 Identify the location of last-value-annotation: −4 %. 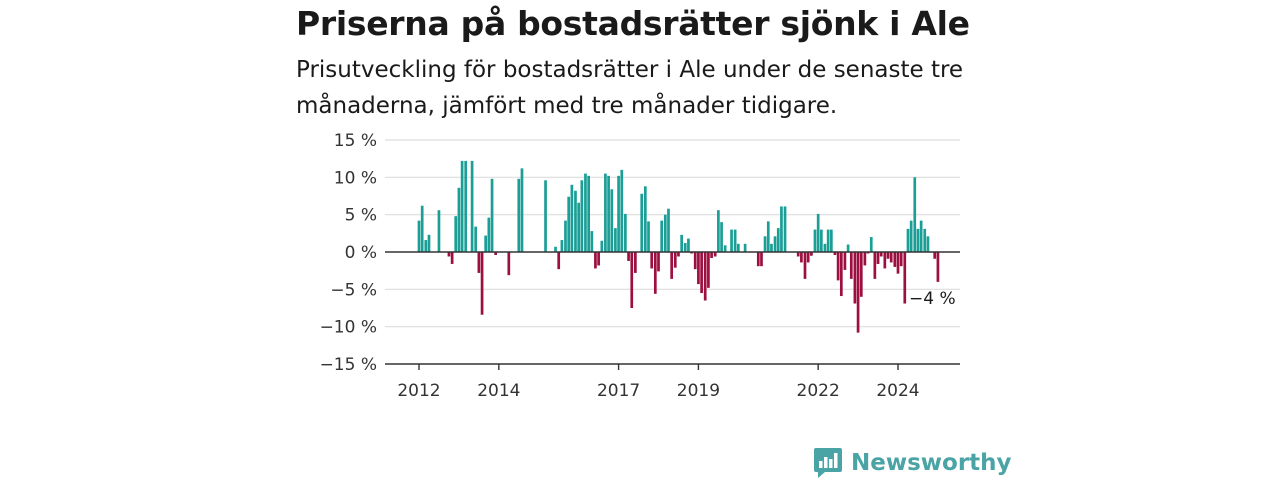
(932, 299).